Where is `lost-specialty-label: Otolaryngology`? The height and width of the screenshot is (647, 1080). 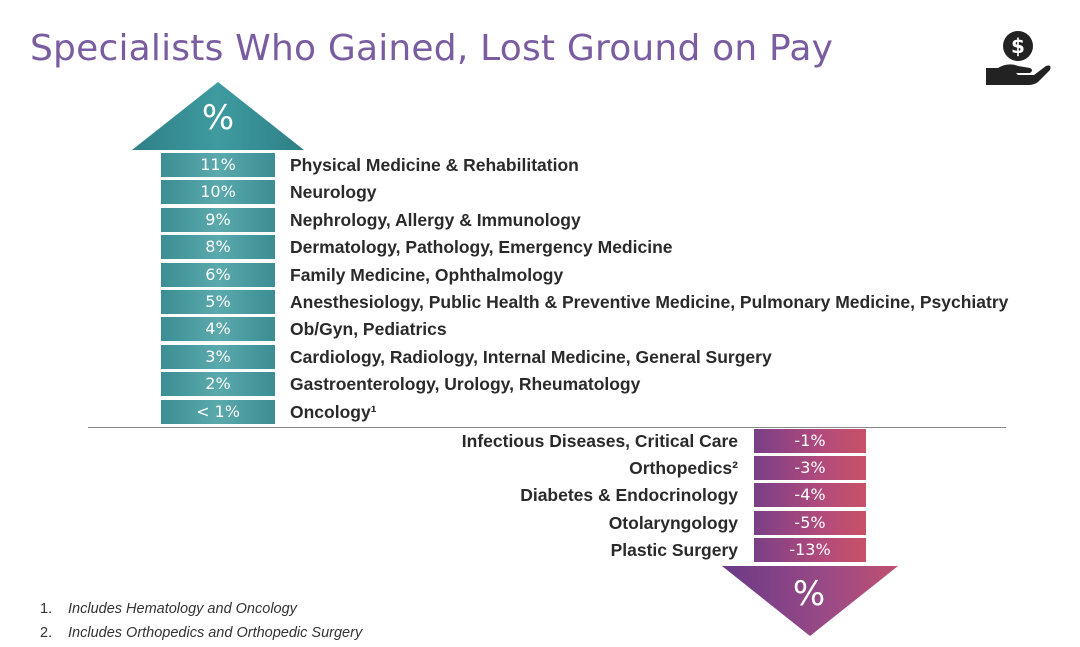
lost-specialty-label: Otolaryngology is located at coordinates (673, 522).